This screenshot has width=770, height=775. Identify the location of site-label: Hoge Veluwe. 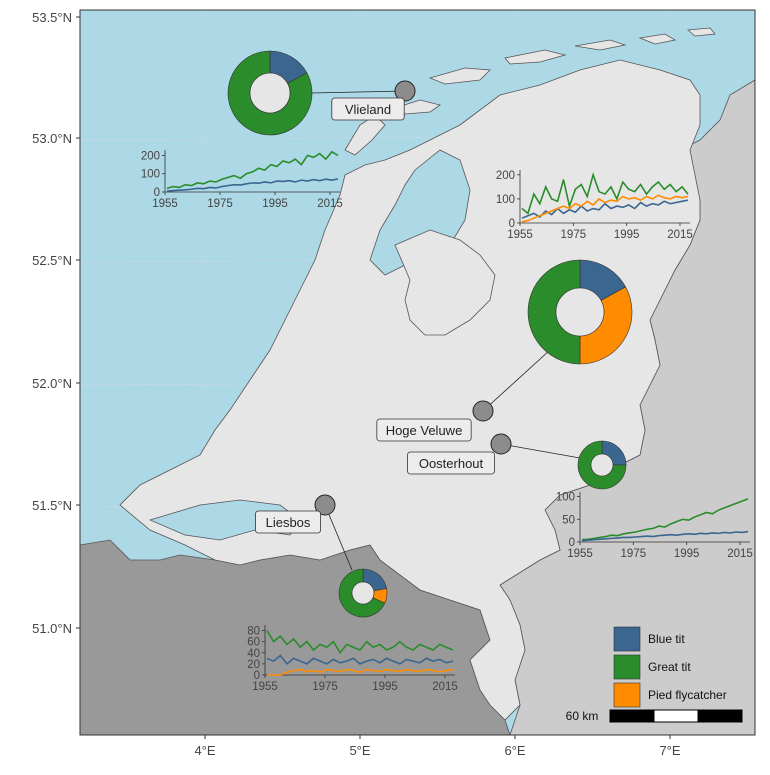
(424, 430).